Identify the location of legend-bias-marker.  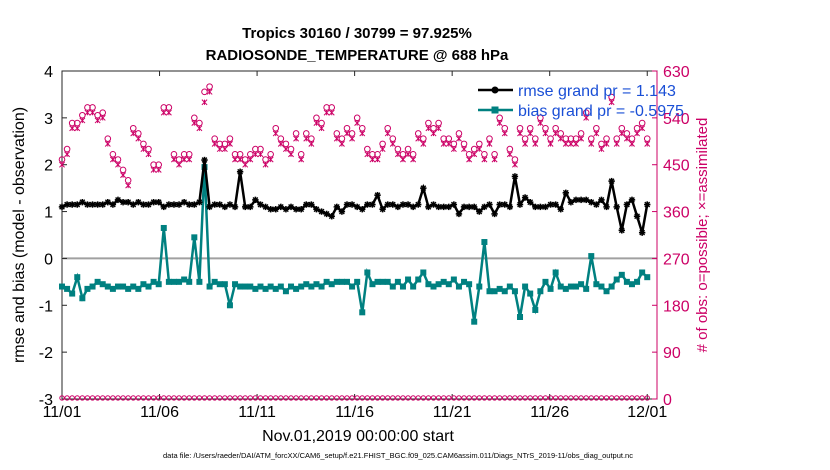
(495, 110).